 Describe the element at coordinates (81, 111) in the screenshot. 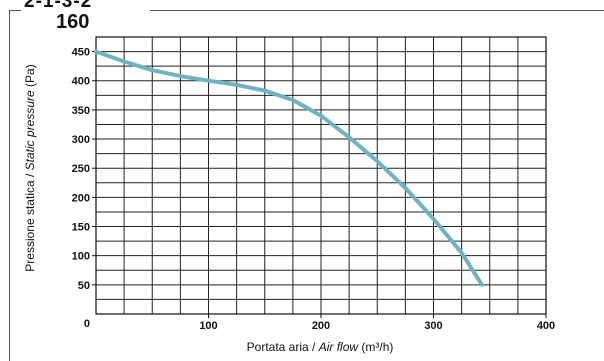

I see `y-tick-label: 350` at that location.